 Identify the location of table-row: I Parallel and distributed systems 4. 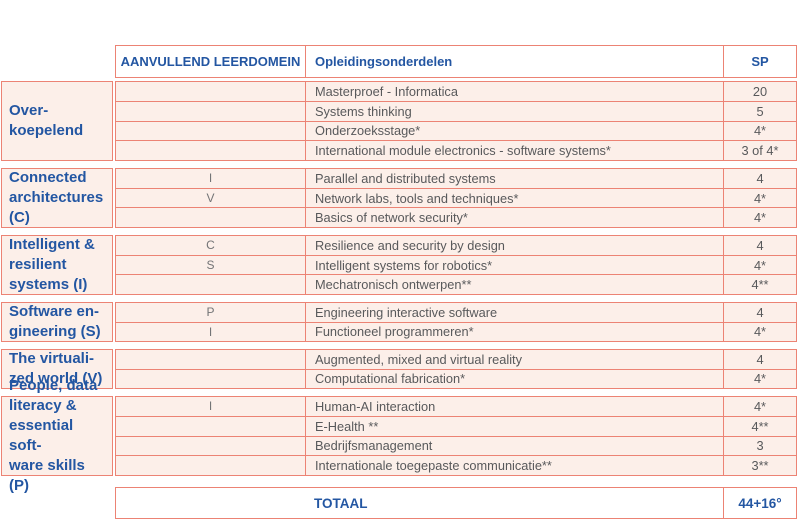
(456, 179).